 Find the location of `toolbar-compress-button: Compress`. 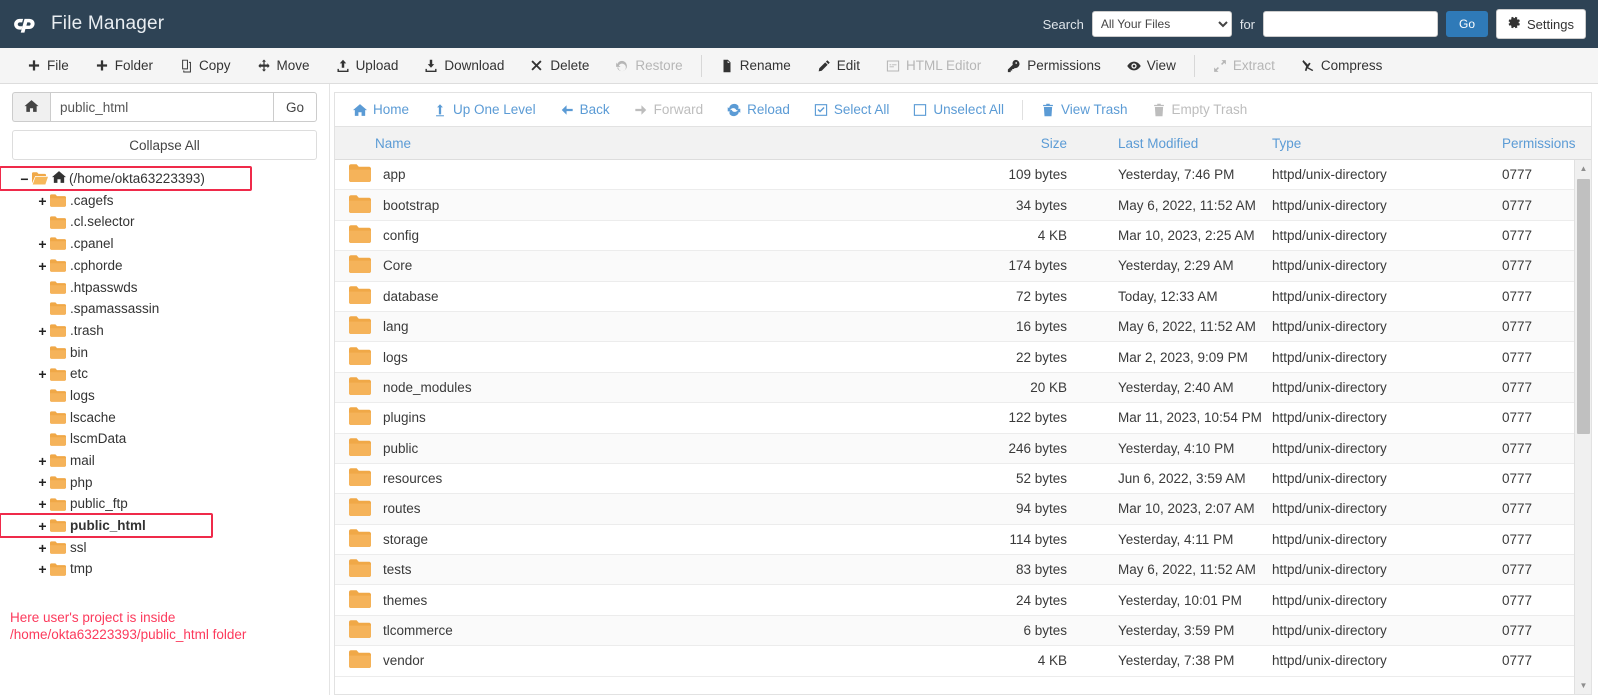

toolbar-compress-button: Compress is located at coordinates (1342, 65).